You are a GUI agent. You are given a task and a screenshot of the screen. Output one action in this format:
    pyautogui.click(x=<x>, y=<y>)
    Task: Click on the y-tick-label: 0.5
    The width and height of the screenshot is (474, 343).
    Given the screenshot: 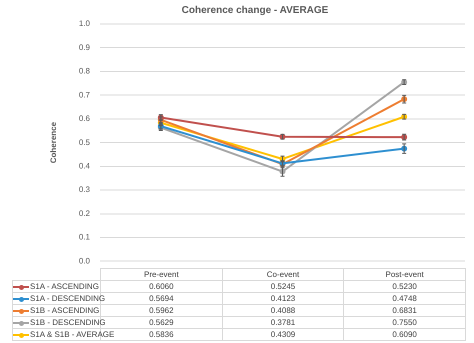 What is the action you would take?
    pyautogui.click(x=84, y=142)
    